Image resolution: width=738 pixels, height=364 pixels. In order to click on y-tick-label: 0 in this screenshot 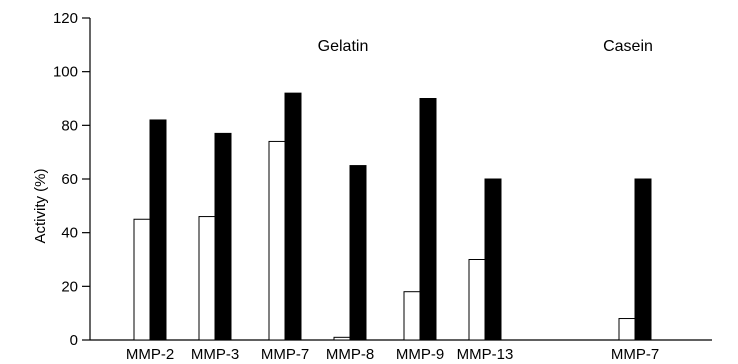, I will do `click(74, 340)`.